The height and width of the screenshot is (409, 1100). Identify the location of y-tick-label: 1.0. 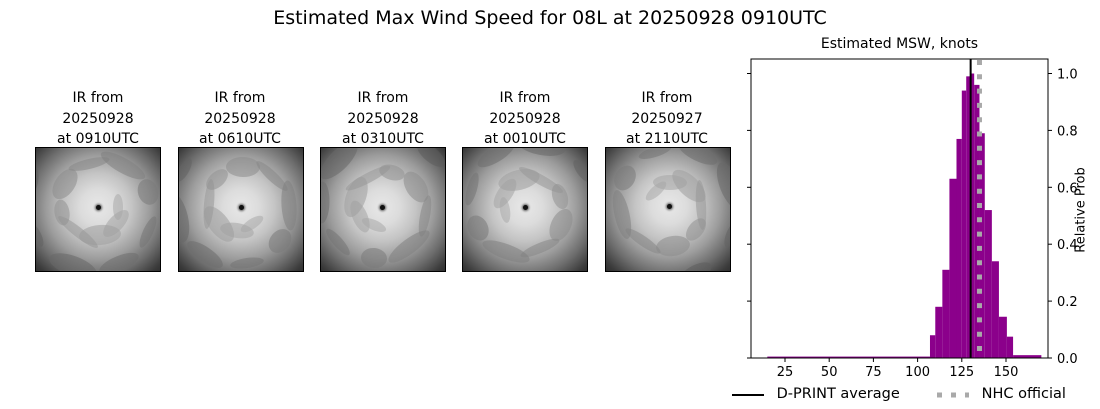
(1067, 75).